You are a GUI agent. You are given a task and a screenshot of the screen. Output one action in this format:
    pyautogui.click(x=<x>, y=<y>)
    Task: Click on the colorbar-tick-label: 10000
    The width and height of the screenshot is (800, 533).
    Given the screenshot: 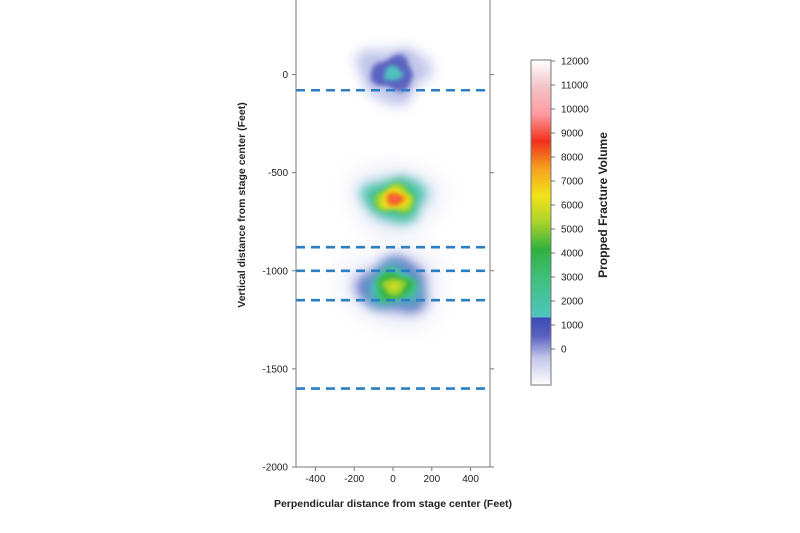 What is the action you would take?
    pyautogui.click(x=575, y=110)
    